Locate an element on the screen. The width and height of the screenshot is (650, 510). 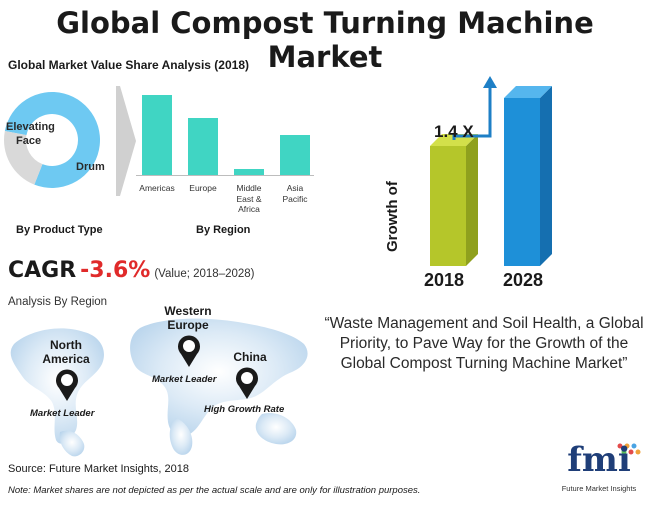
logo-text: fmi is located at coordinates (599, 460).